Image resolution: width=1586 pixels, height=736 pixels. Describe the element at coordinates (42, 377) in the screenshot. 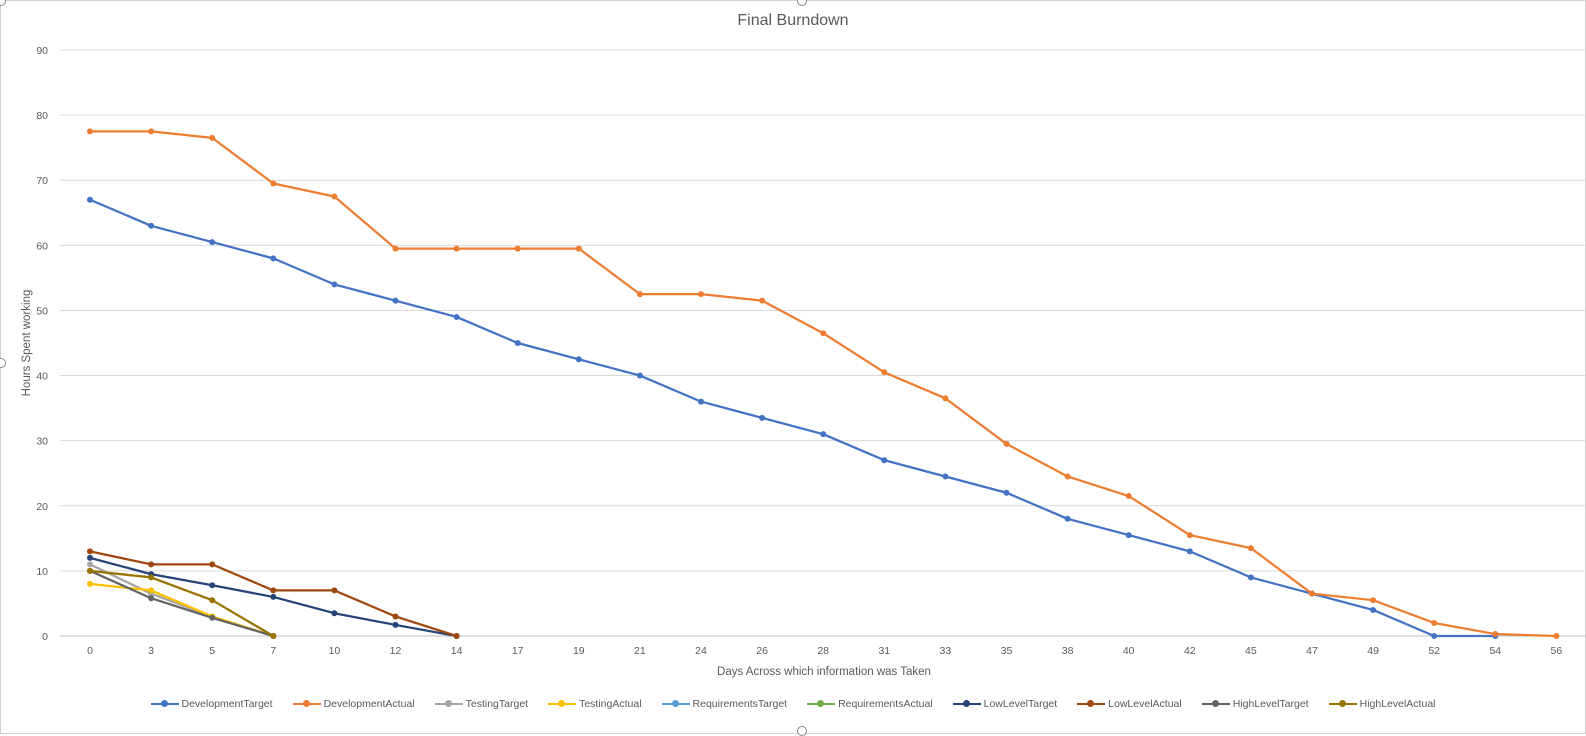

I see `y-tick-label: 40` at that location.